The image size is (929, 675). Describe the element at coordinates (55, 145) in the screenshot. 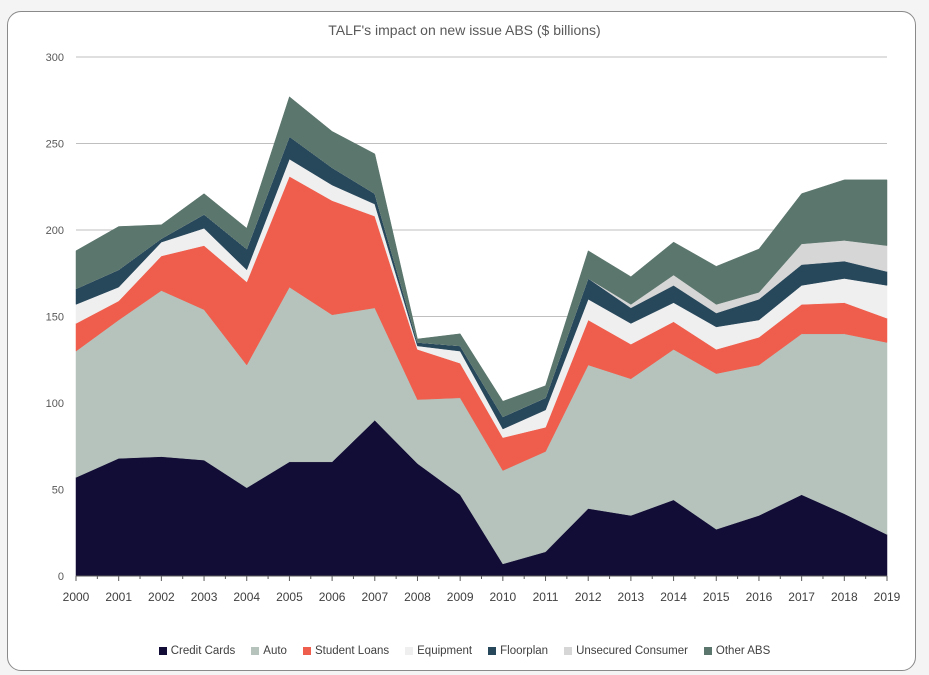

I see `y-tick-label: 250` at that location.